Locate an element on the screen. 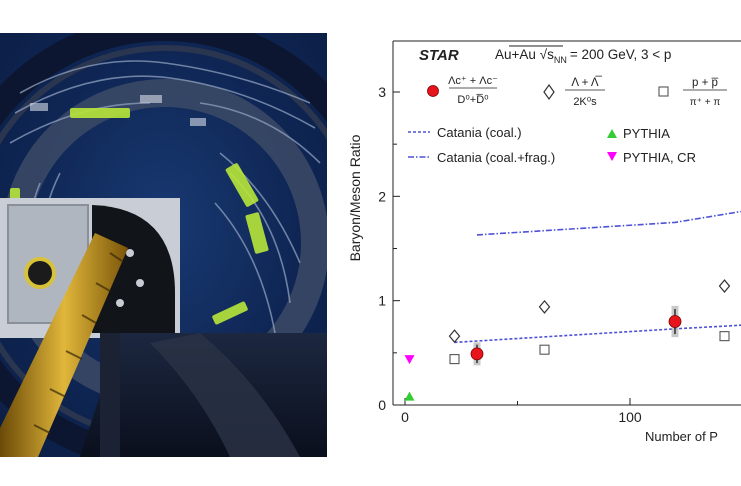 The width and height of the screenshot is (741, 486). legend-catania-coal: Catania (coal.) is located at coordinates (479, 132).